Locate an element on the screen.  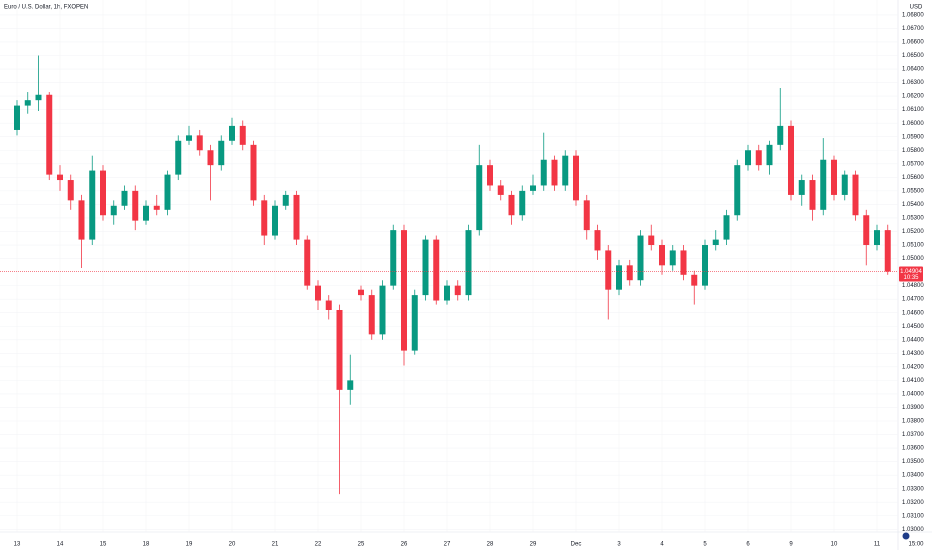
y-tick-label: 1.06600 is located at coordinates (913, 43).